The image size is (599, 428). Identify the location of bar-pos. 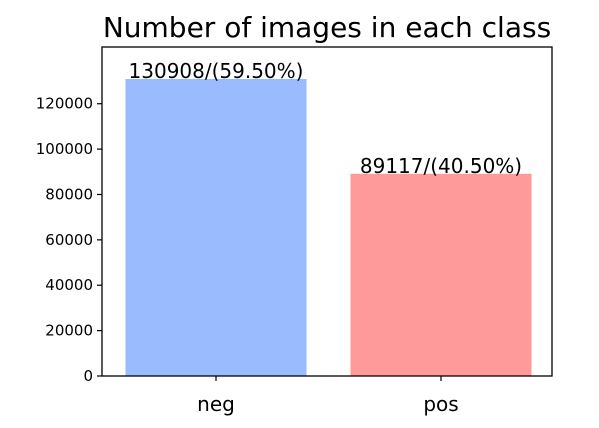
(441, 274).